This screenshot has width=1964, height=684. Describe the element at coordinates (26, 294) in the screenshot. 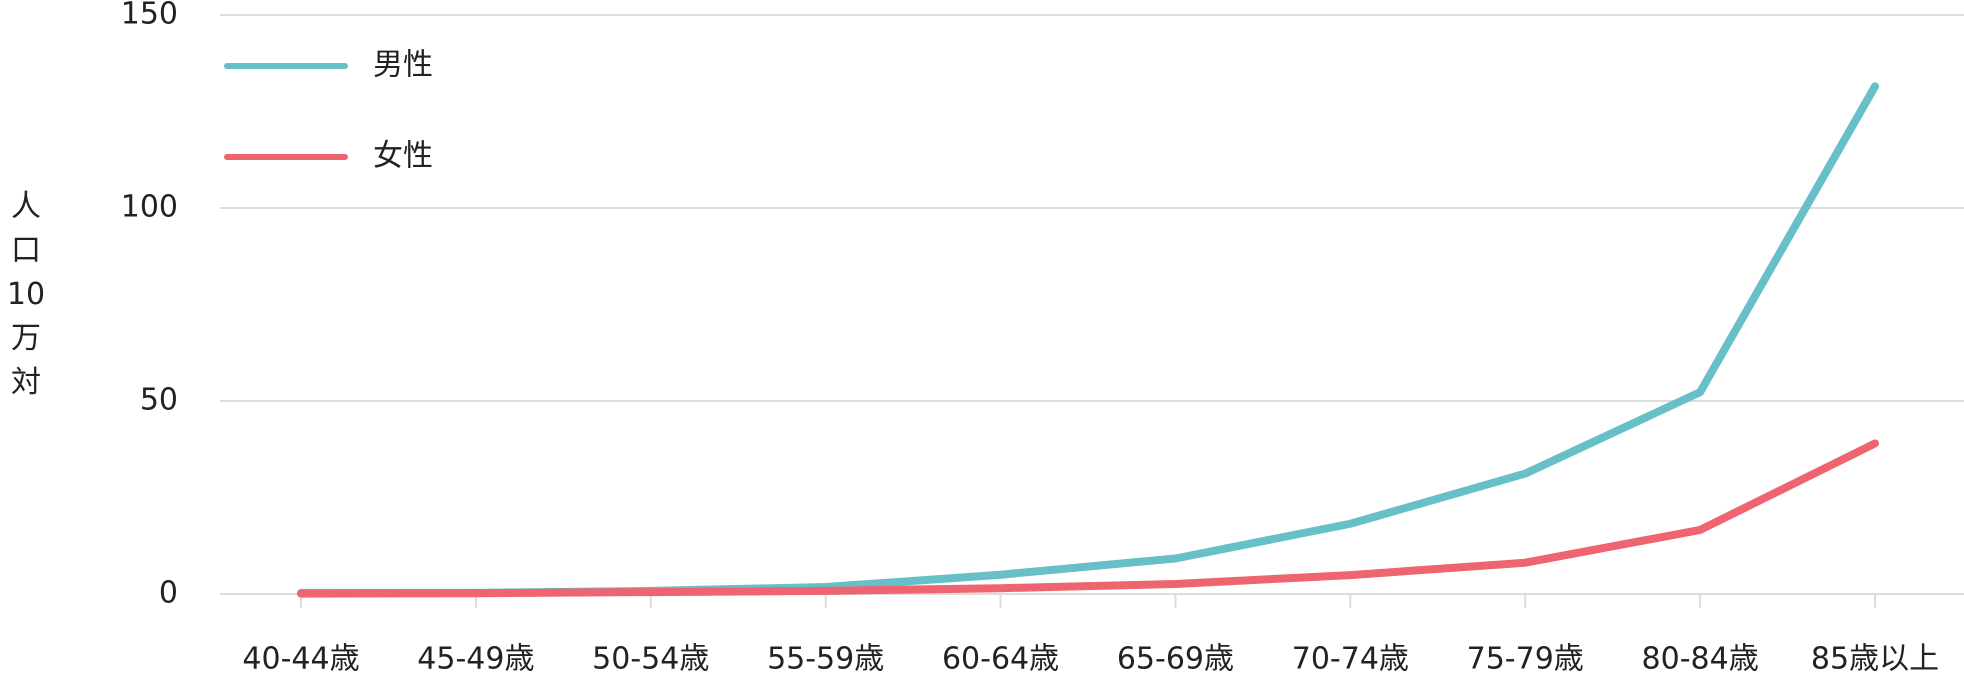

I see `y-axis-label: 人口10万対` at that location.